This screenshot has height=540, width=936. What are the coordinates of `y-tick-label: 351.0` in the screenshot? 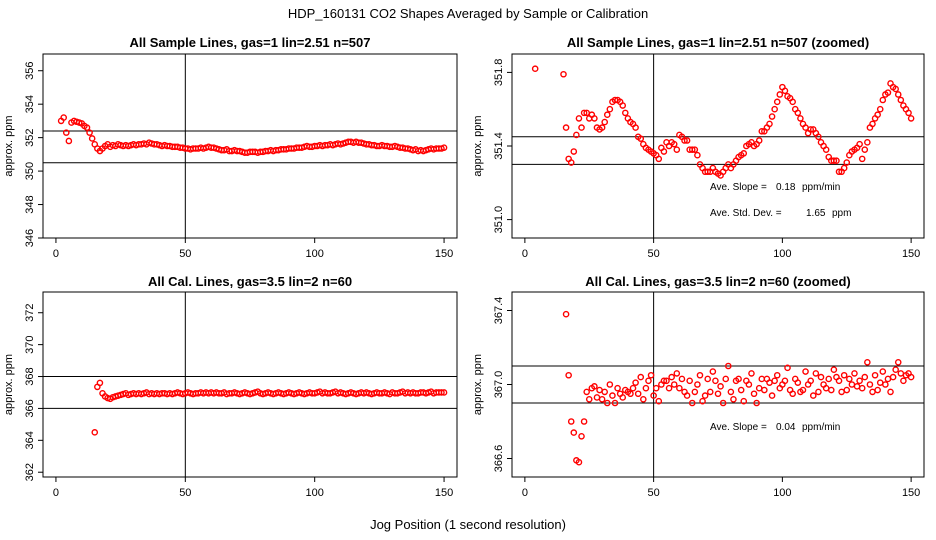 It's located at (499, 220).